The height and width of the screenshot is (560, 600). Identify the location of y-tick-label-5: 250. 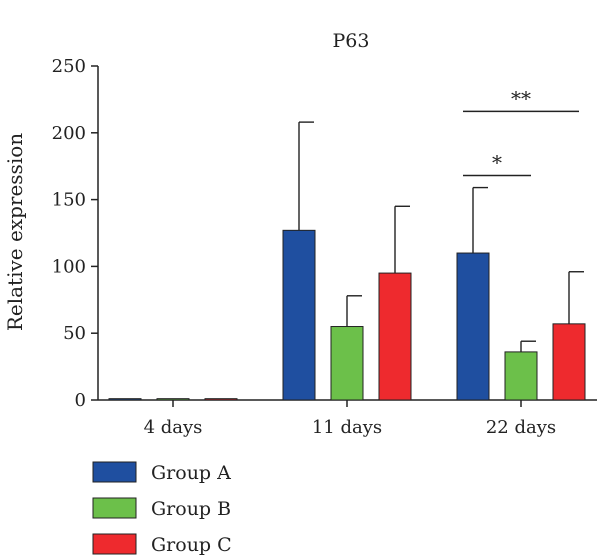
(69, 66).